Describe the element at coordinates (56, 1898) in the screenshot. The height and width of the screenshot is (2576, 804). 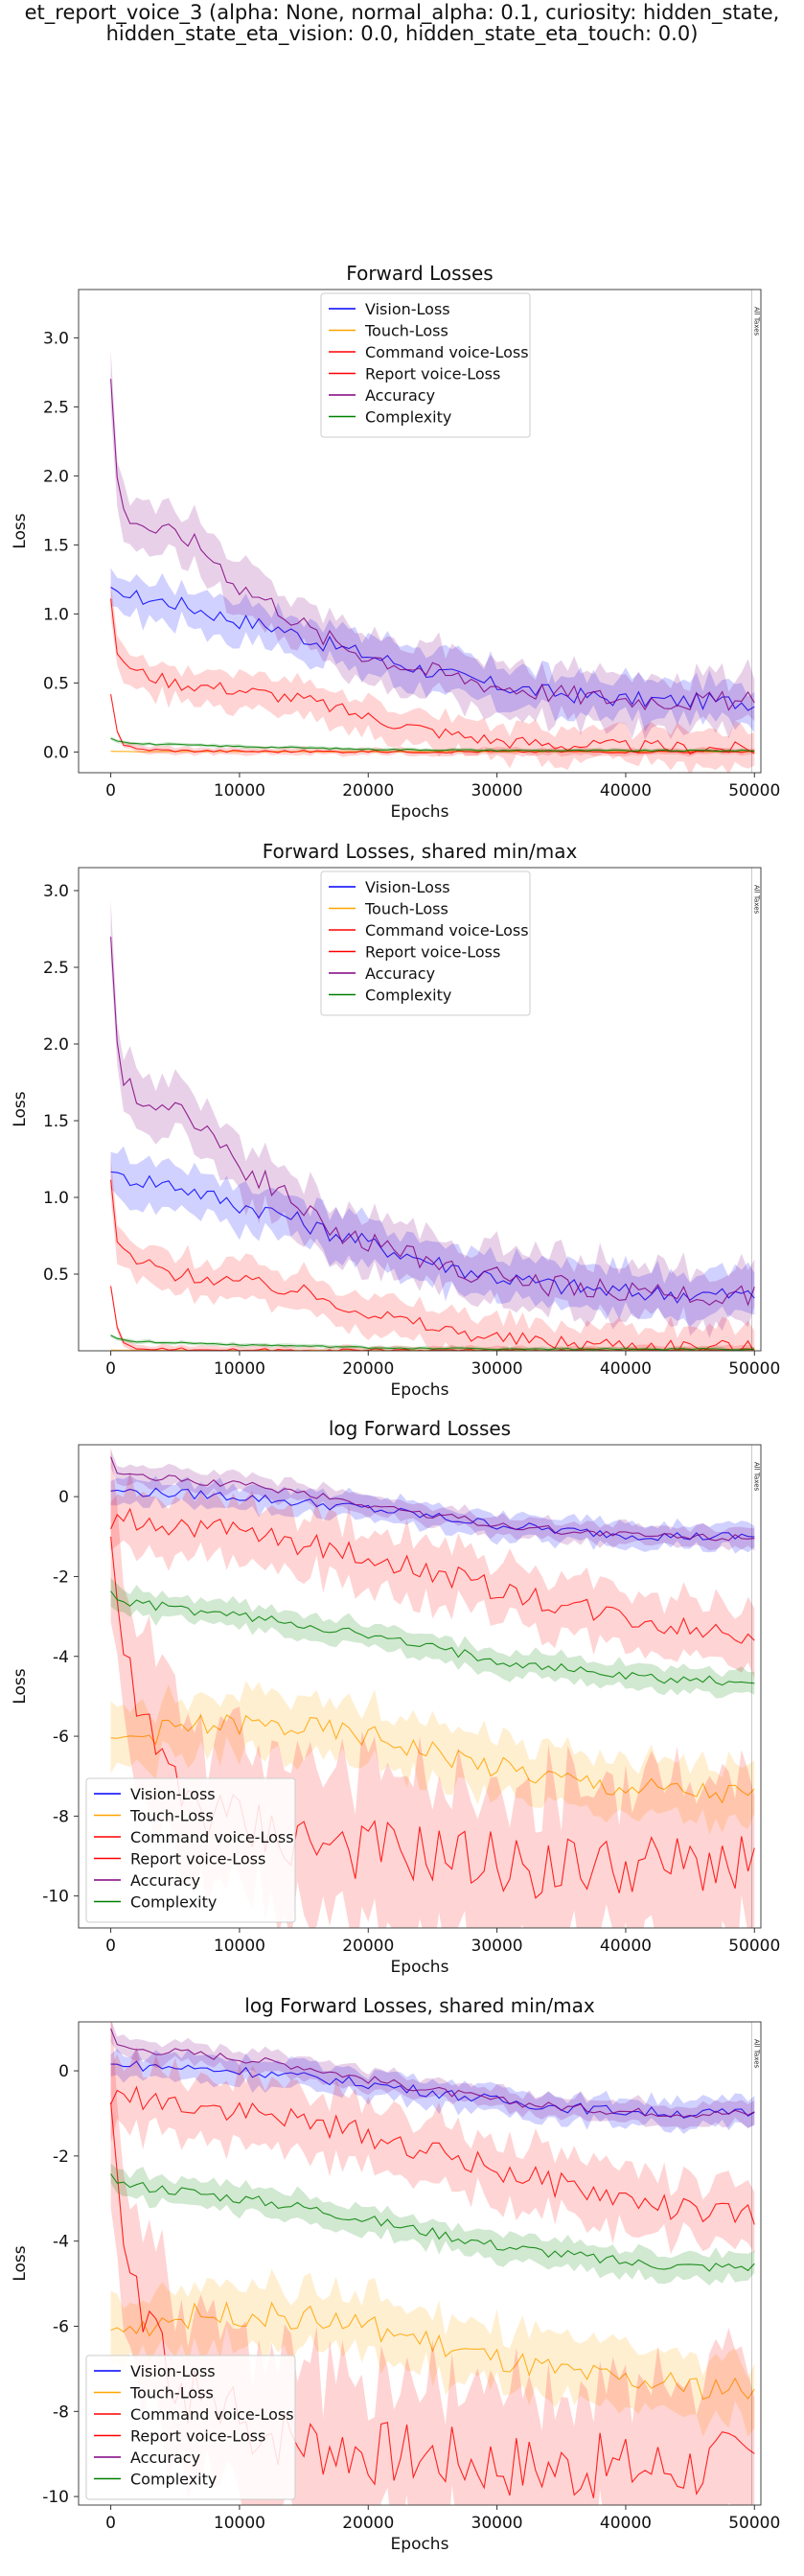
I see `y-tick-label: -10` at that location.